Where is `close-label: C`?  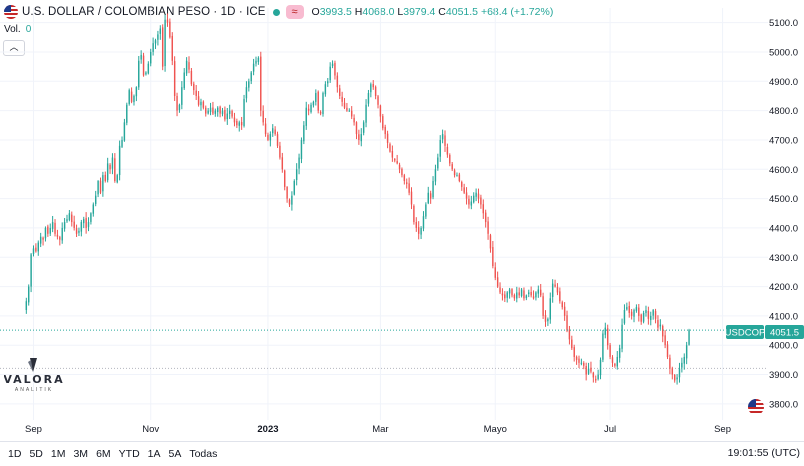
close-label: C is located at coordinates (442, 12).